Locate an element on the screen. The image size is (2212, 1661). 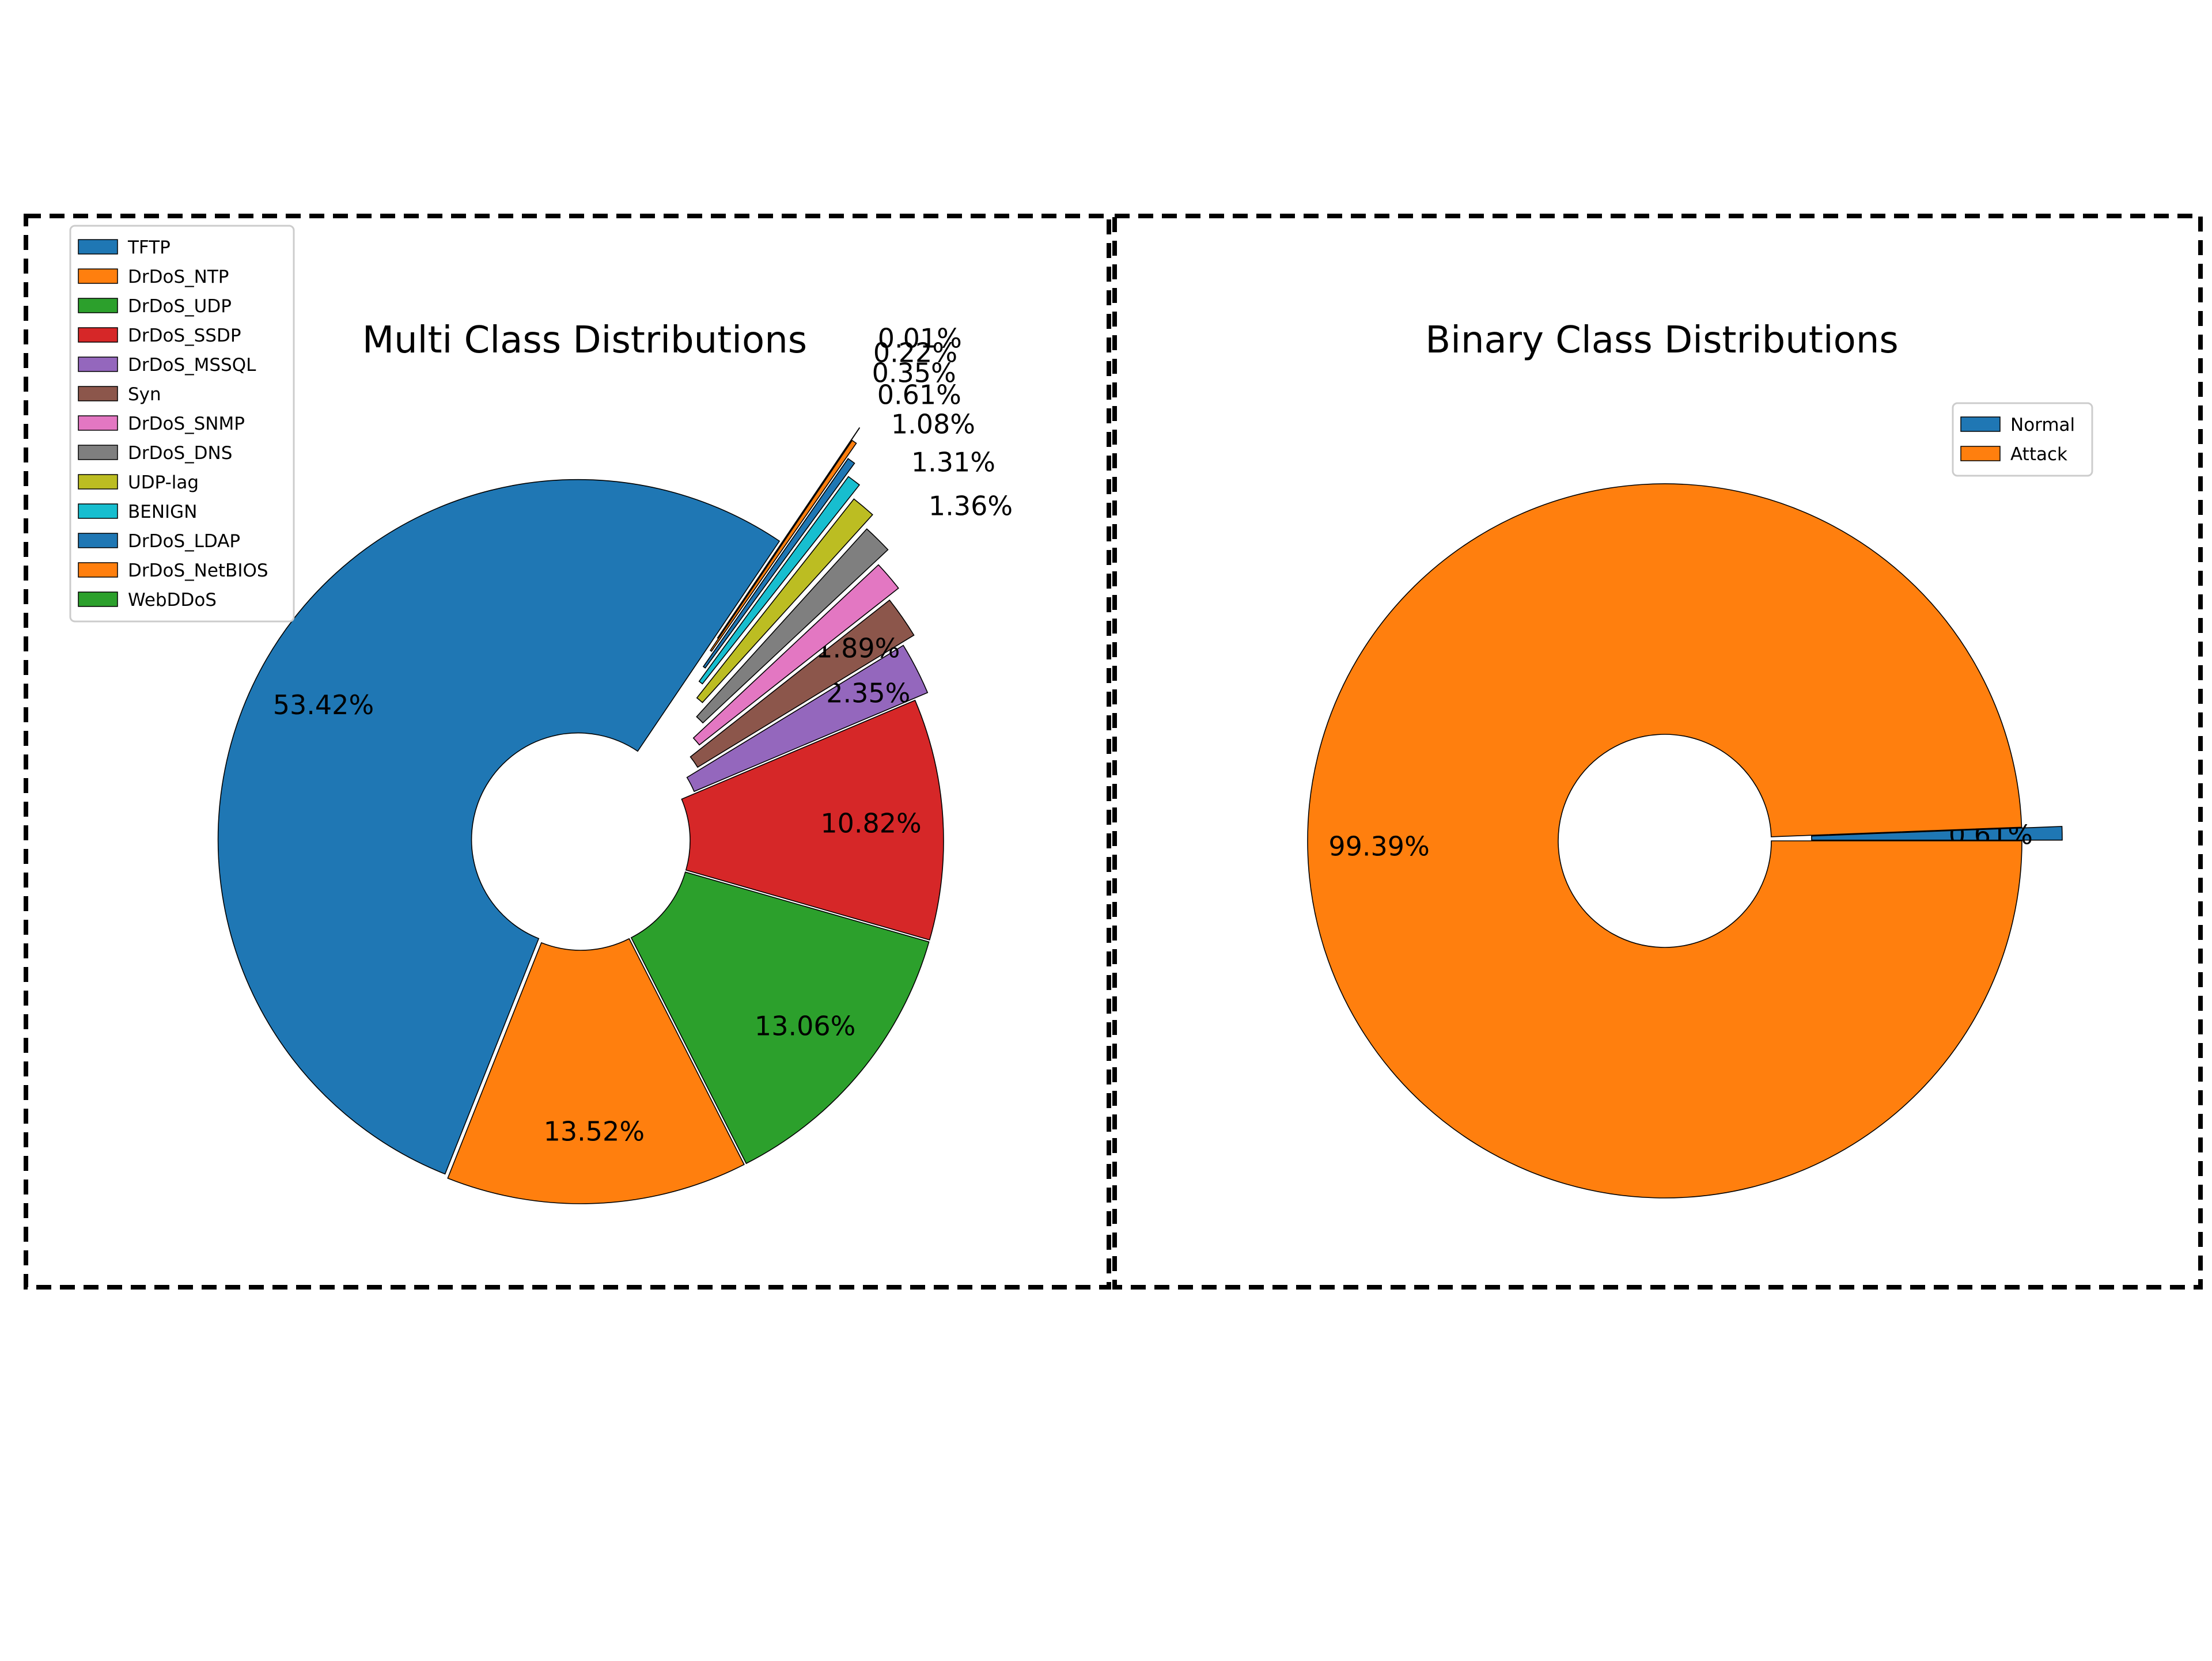
pie-label-drdos-dns: 1.31% is located at coordinates (953, 461).